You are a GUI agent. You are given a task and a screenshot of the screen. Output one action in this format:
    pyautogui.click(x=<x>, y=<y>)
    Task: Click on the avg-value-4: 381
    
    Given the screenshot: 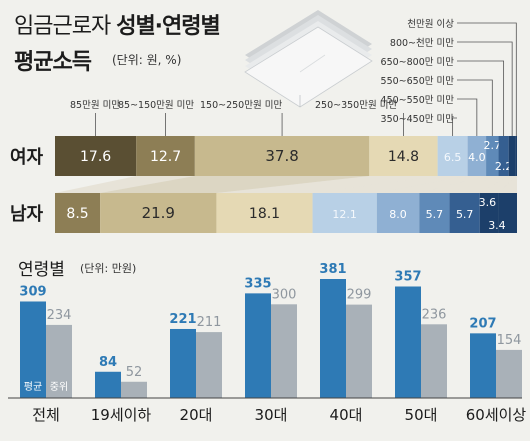 What is the action you would take?
    pyautogui.click(x=332, y=269)
    